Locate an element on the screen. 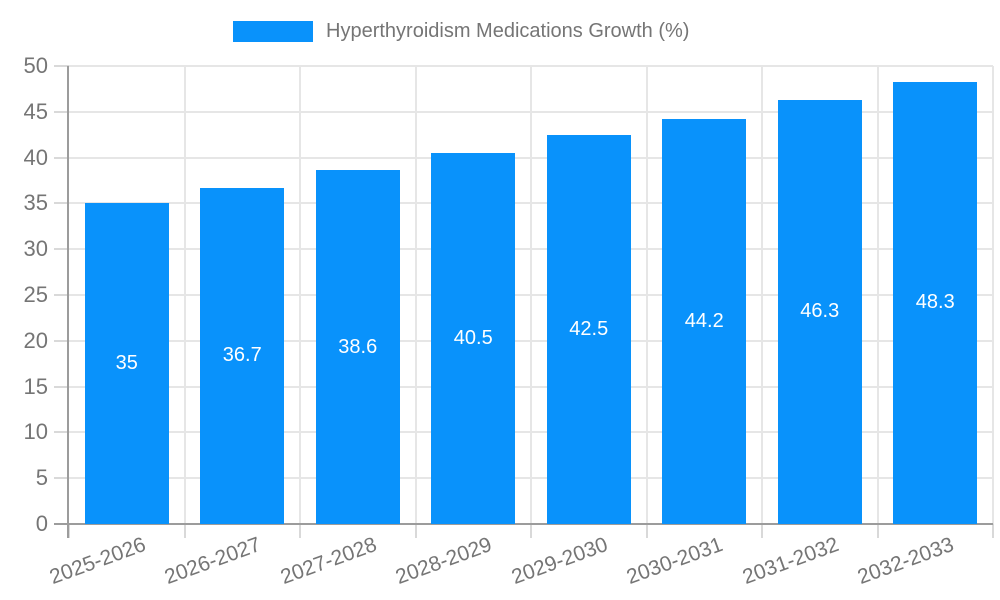 This screenshot has height=600, width=1000. bar-value-label: 38.6 is located at coordinates (358, 346).